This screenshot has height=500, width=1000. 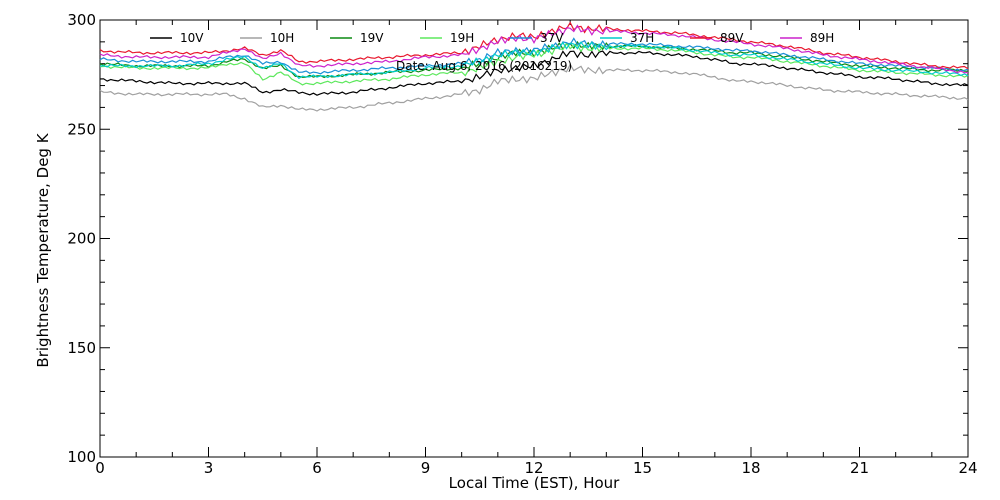 I want to click on x-axis-title: Local Time (EST), Hour, so click(x=534, y=483).